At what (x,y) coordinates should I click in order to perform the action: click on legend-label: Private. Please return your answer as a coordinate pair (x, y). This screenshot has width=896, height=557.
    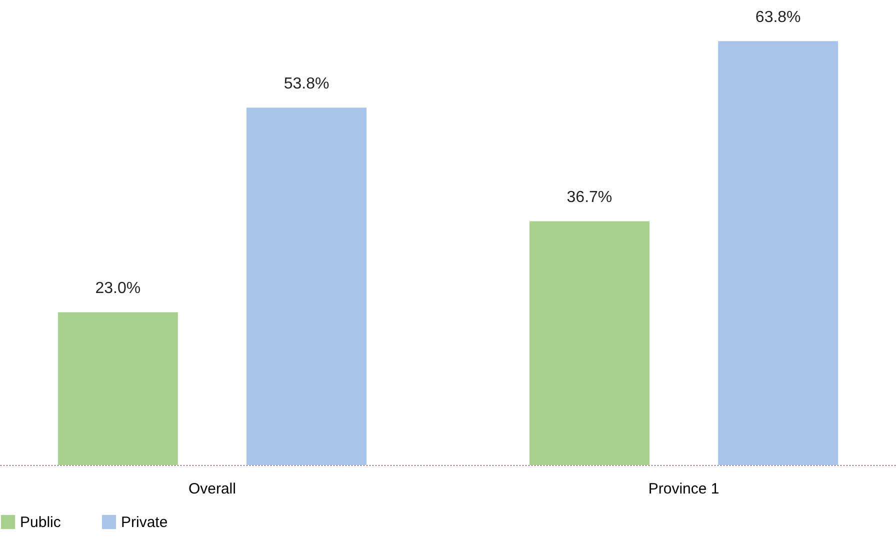
    Looking at the image, I should click on (144, 522).